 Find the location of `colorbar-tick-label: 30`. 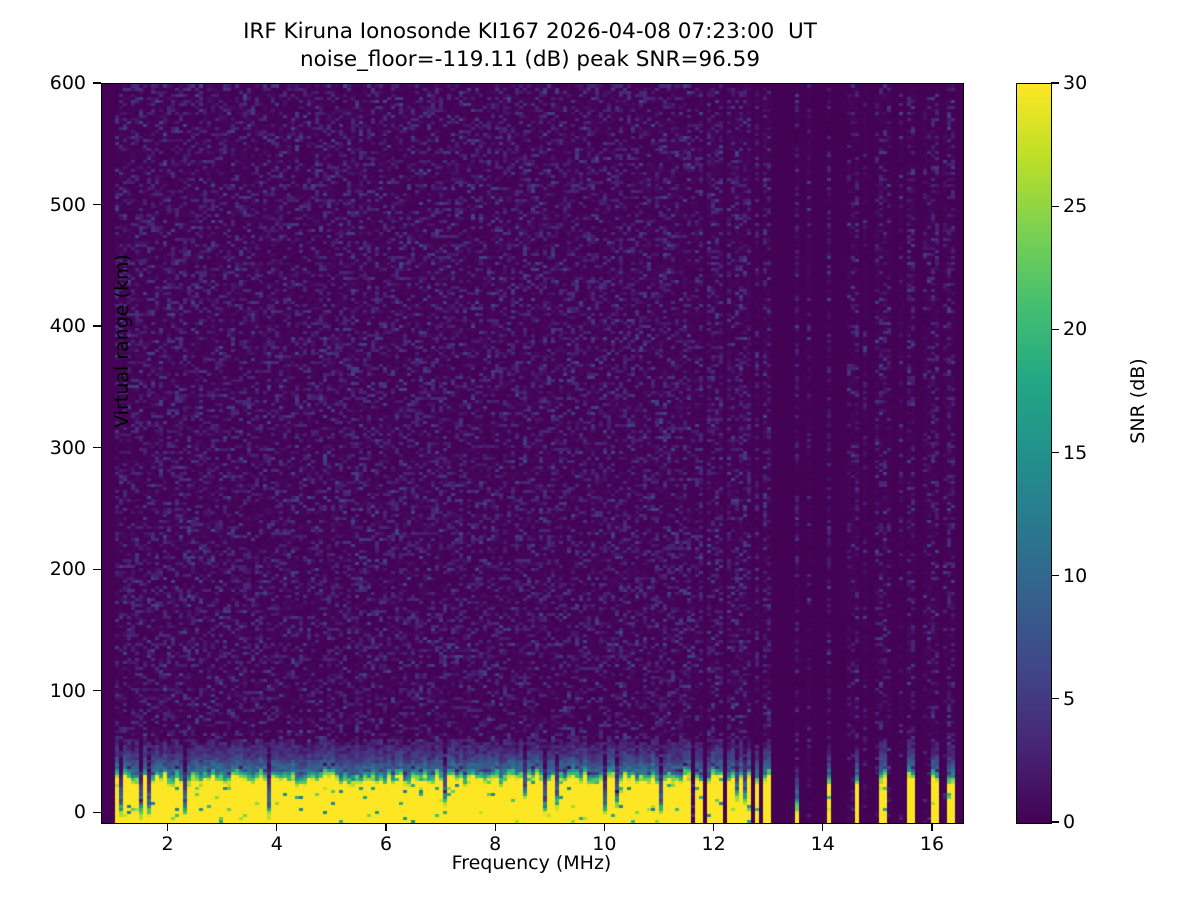

colorbar-tick-label: 30 is located at coordinates (1075, 83).